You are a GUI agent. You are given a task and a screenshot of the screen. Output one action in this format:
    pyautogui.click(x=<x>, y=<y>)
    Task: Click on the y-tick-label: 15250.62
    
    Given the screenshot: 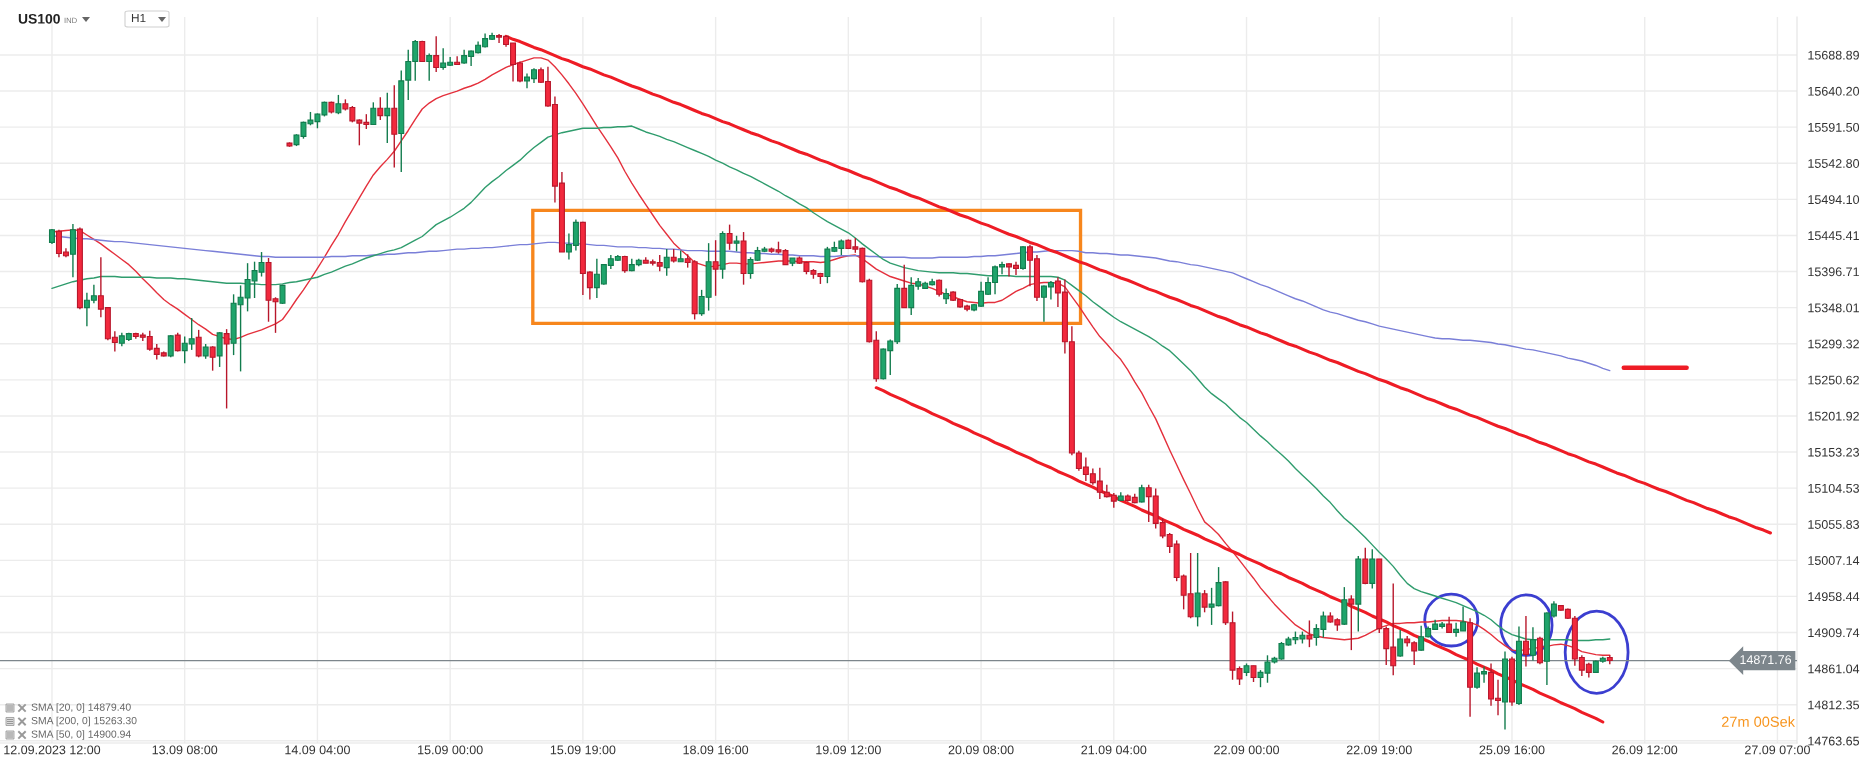 What is the action you would take?
    pyautogui.click(x=1833, y=380)
    